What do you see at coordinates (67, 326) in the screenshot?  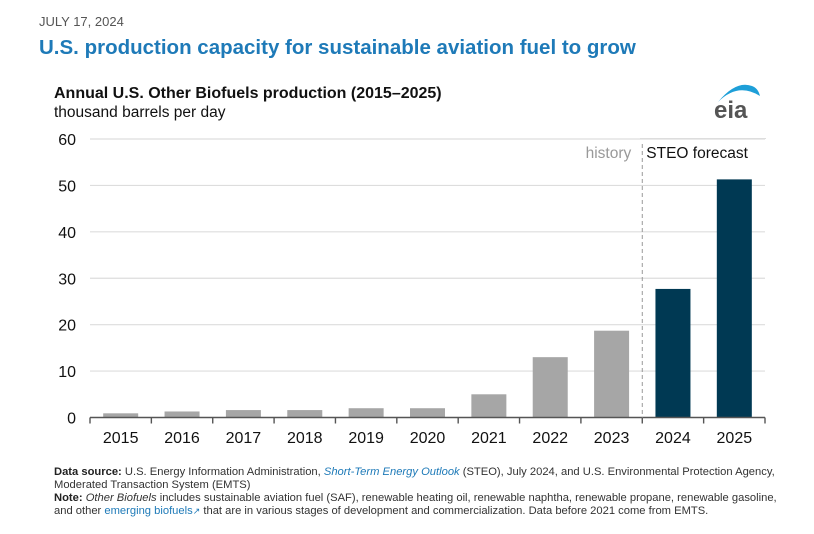 I see `y-tick-label: 20` at bounding box center [67, 326].